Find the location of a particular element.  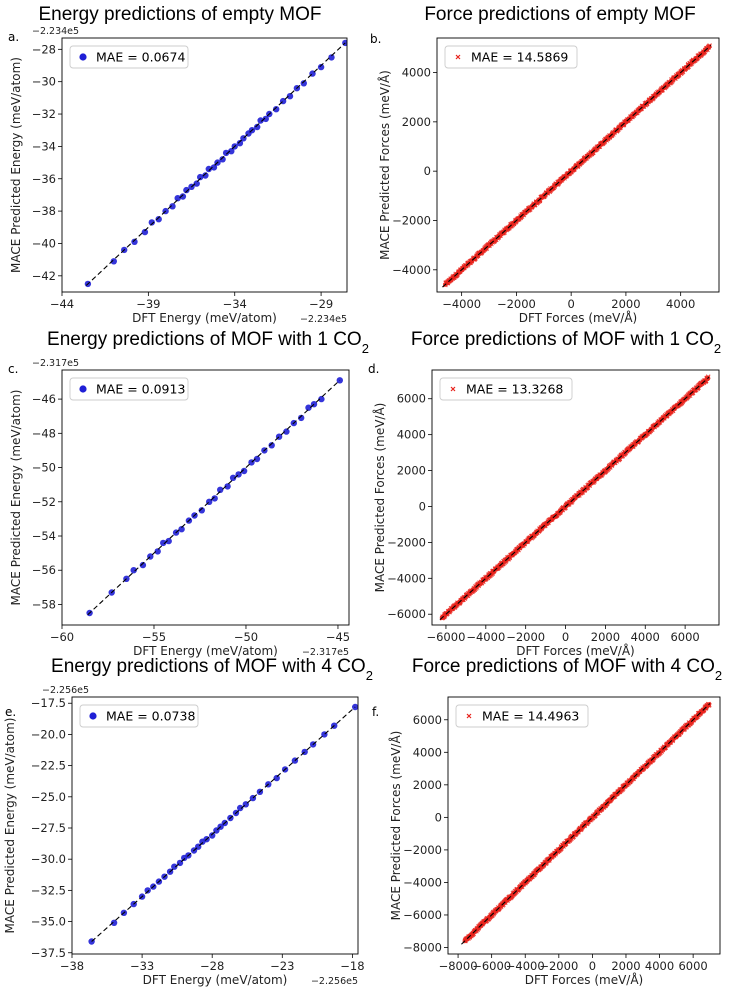

x-tick-label: −39 is located at coordinates (148, 304).